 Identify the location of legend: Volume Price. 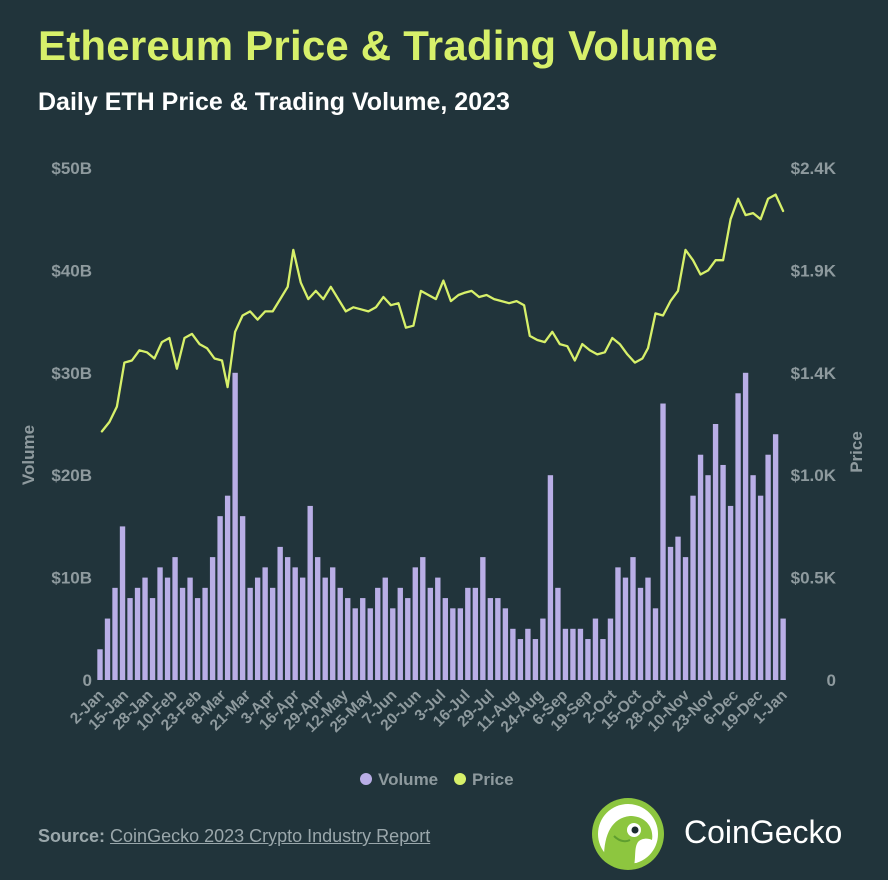
(437, 779).